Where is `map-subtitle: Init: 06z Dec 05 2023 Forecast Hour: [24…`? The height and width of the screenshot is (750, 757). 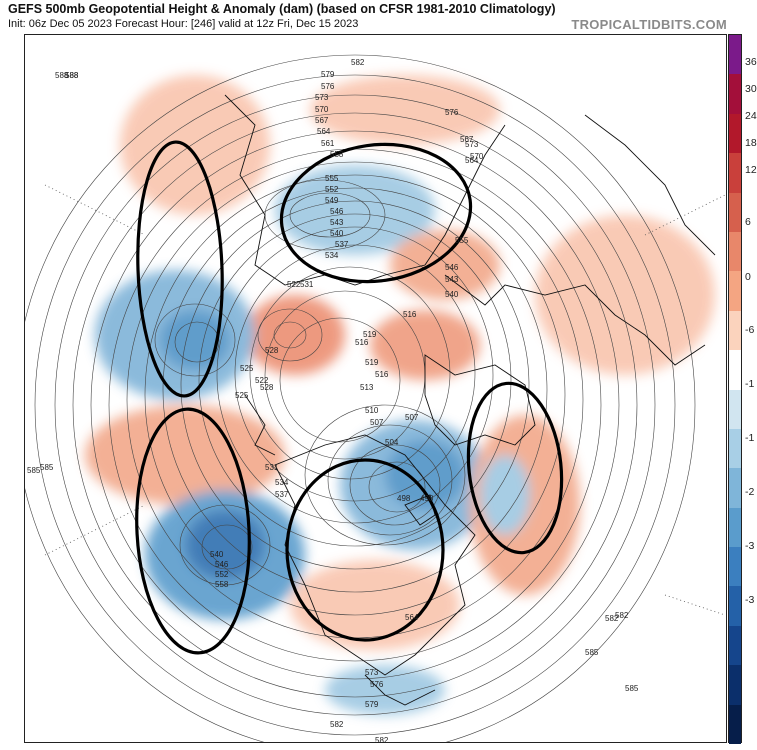
map-subtitle: Init: 06z Dec 05 2023 Forecast Hour: [24… is located at coordinates (183, 24).